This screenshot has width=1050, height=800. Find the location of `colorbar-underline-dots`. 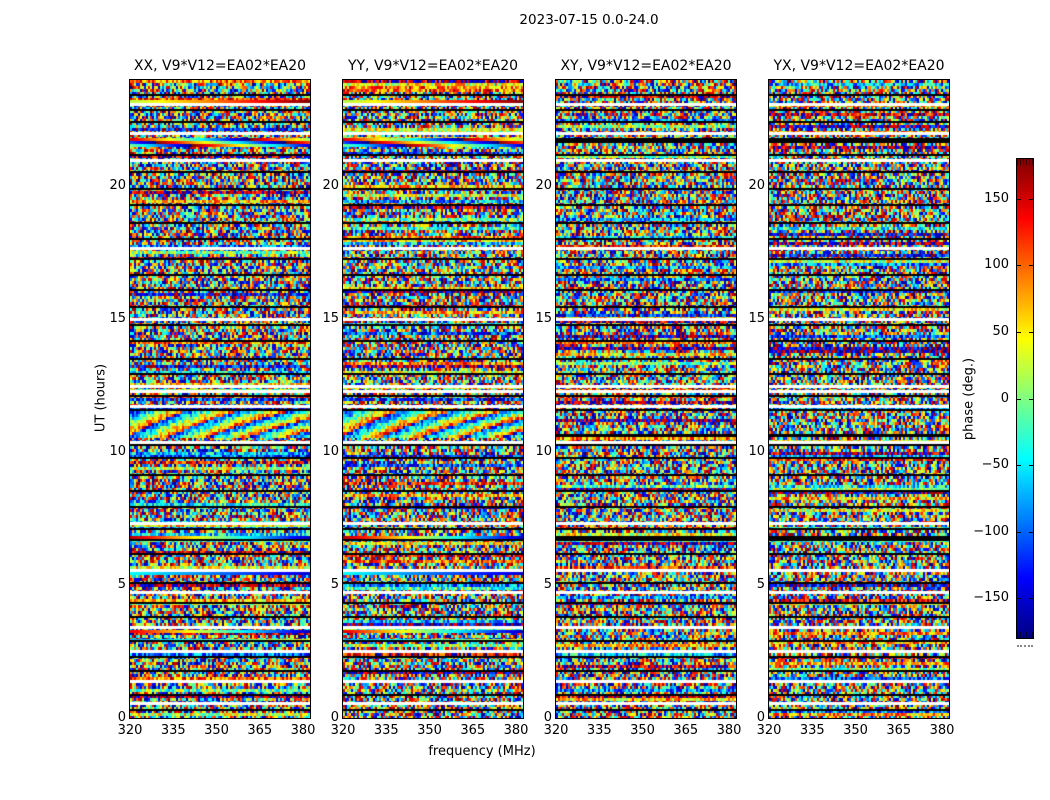

colorbar-underline-dots is located at coordinates (1025, 646).